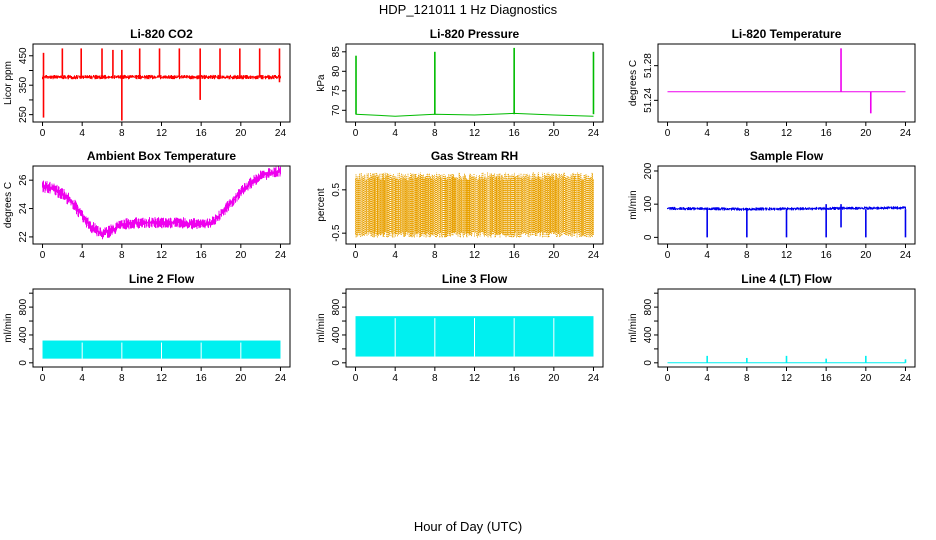 The image size is (936, 540). Describe the element at coordinates (162, 279) in the screenshot. I see `panel-title: Line 2 Flow` at that location.